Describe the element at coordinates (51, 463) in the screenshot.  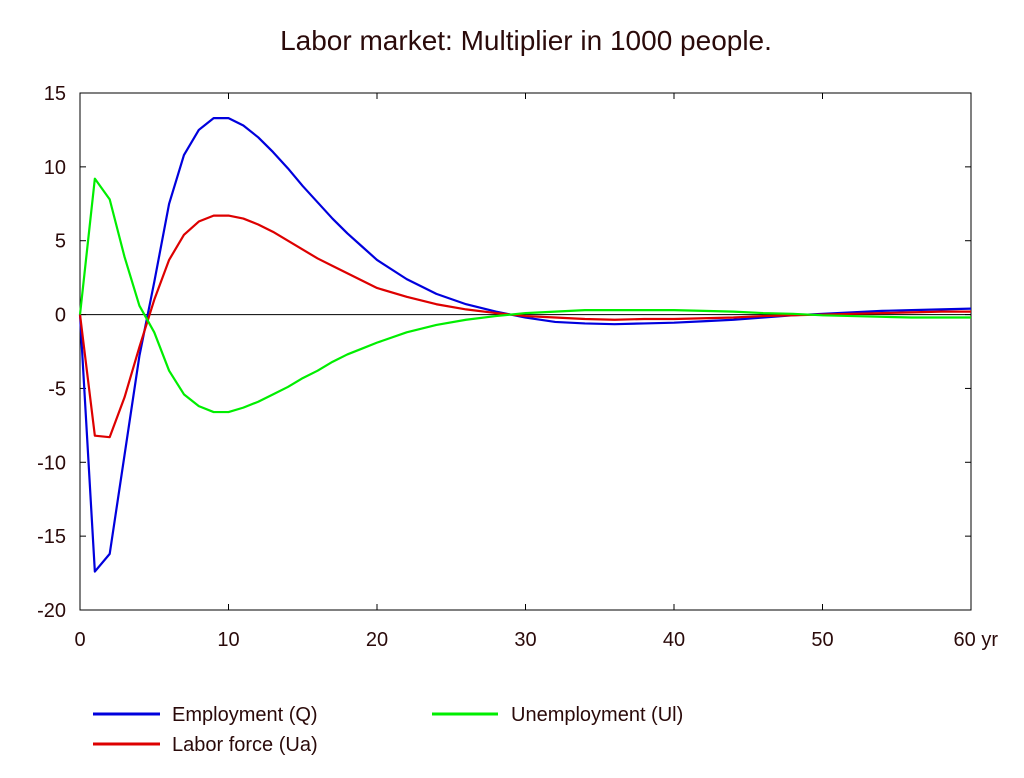
I see `y-tick-label: -10` at that location.